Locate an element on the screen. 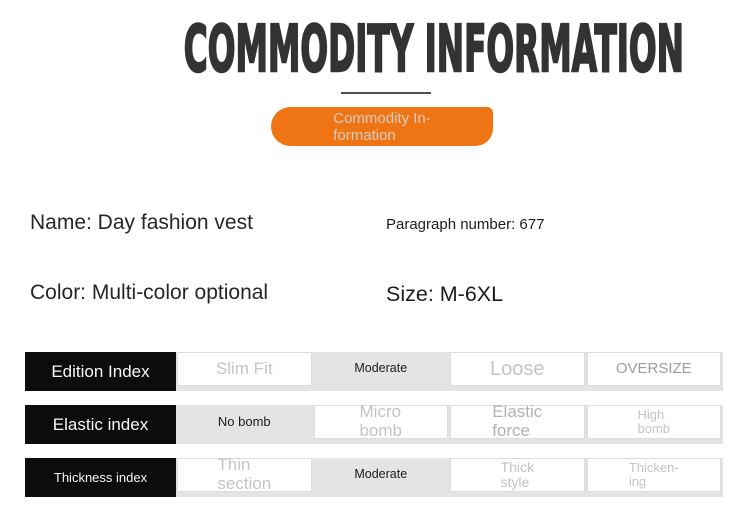  commodity-information-tab-label: Commodity In- formation is located at coordinates (382, 126).